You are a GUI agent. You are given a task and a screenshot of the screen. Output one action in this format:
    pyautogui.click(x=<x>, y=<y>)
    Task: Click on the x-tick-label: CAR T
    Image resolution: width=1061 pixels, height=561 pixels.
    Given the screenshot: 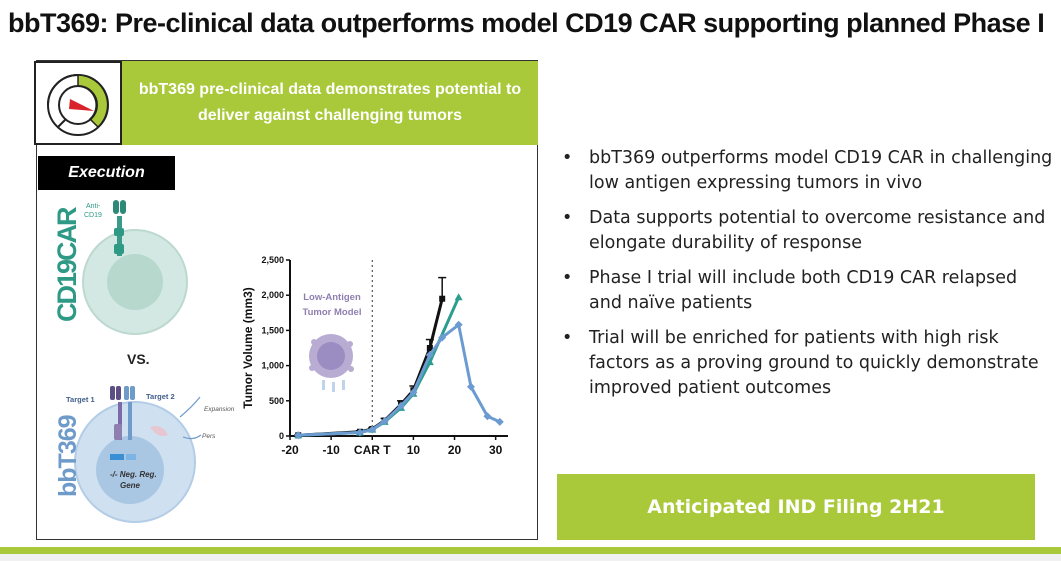 What is the action you would take?
    pyautogui.click(x=372, y=450)
    